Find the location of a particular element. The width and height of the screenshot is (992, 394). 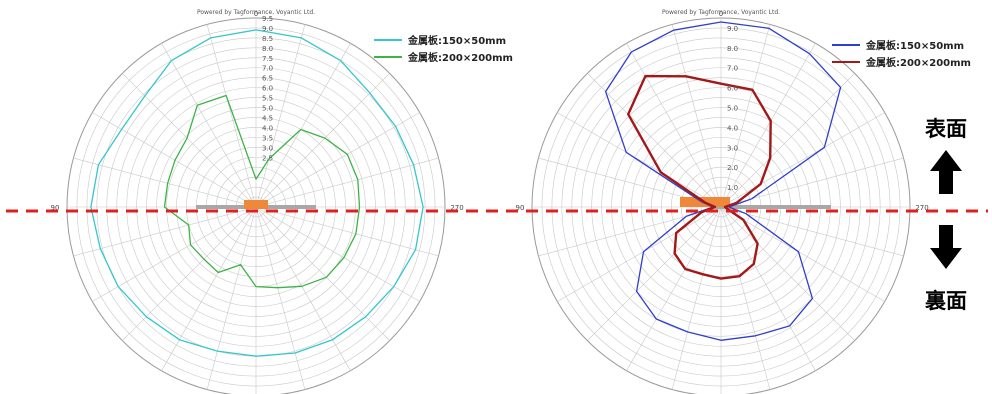

radial-tick-label: 8.5 is located at coordinates (267, 39).